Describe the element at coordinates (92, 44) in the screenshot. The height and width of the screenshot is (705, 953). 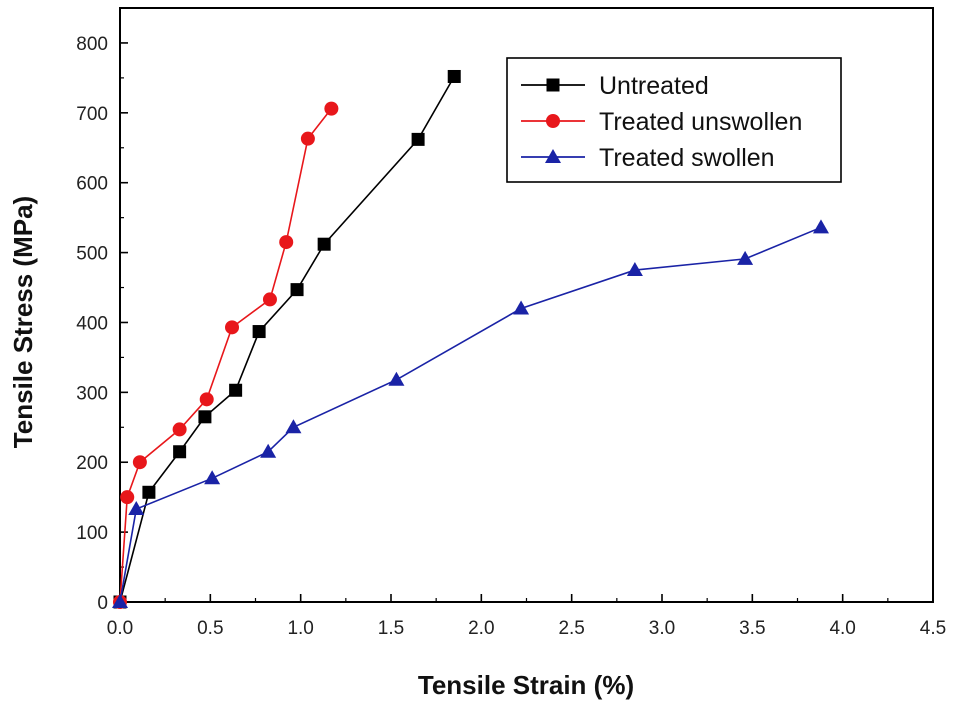
I see `y-tick-label: 800` at that location.